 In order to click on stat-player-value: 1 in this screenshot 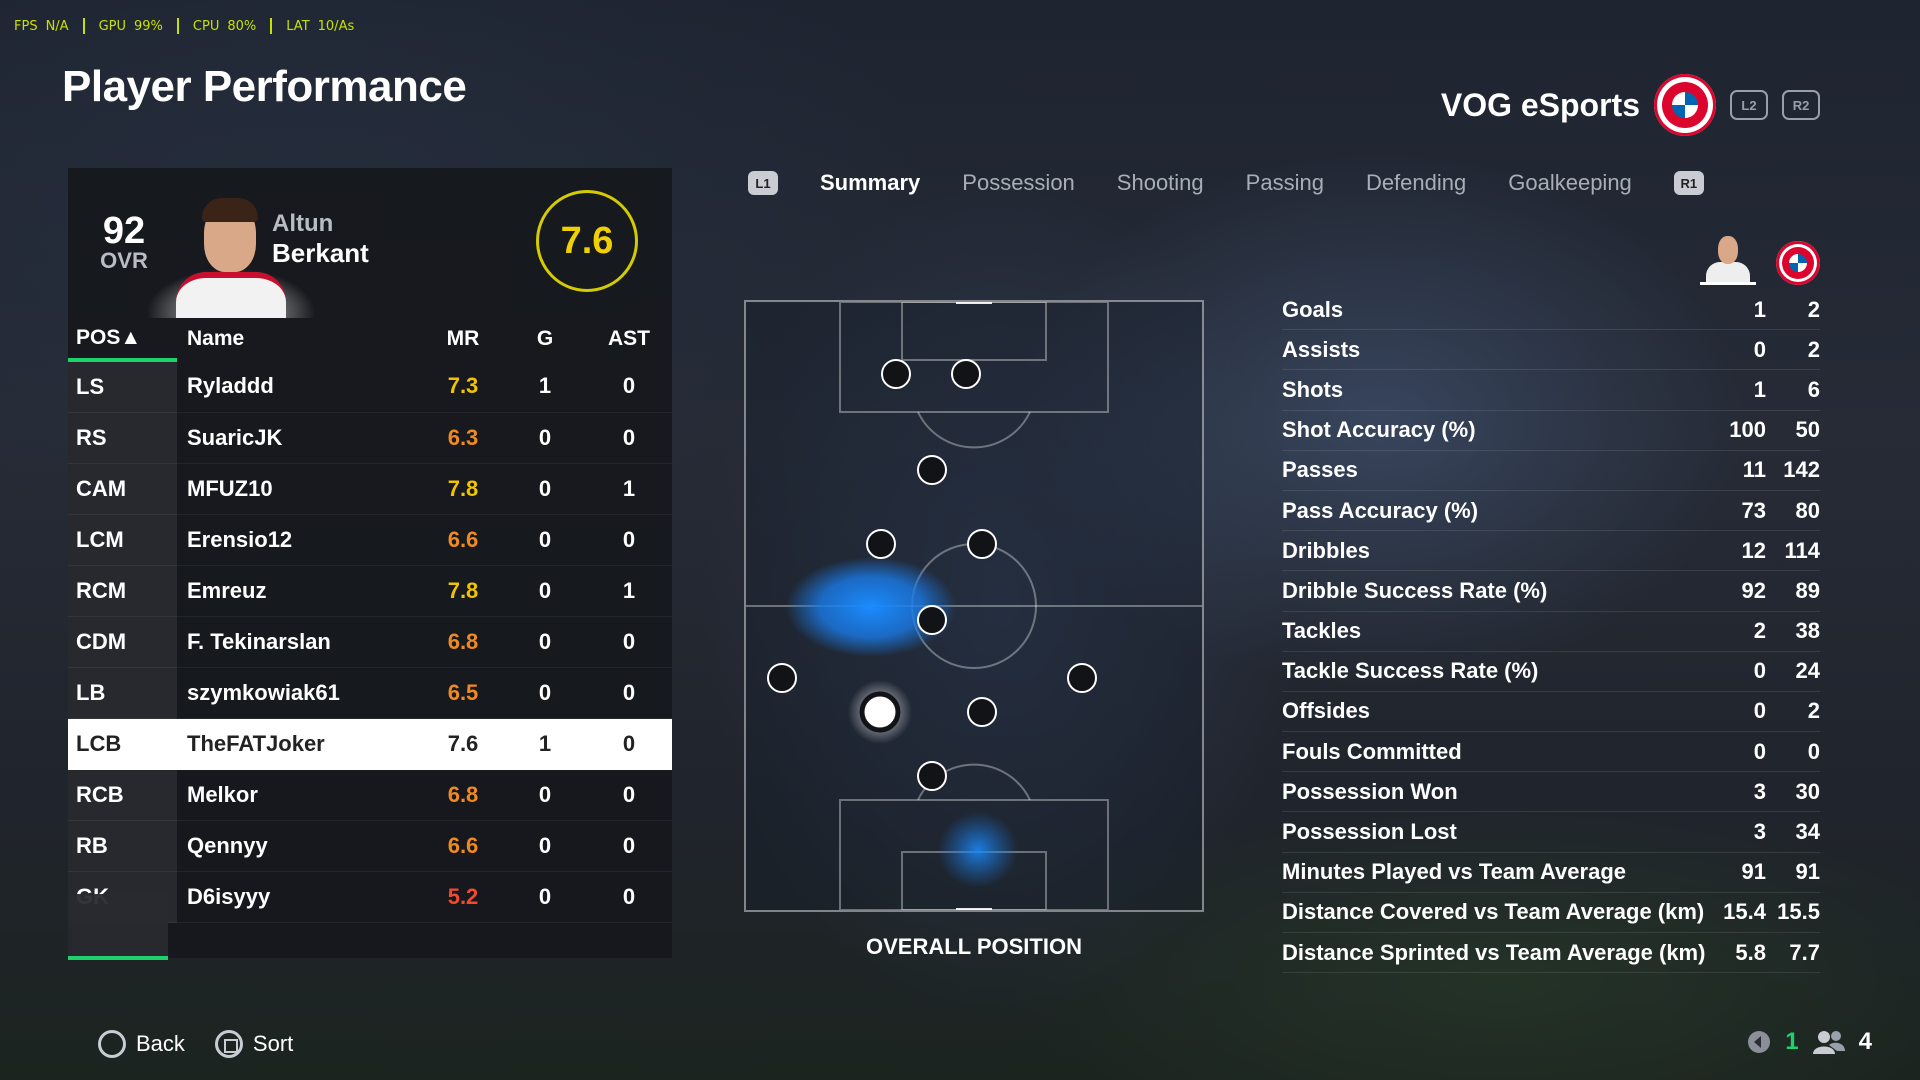, I will do `click(1759, 389)`.